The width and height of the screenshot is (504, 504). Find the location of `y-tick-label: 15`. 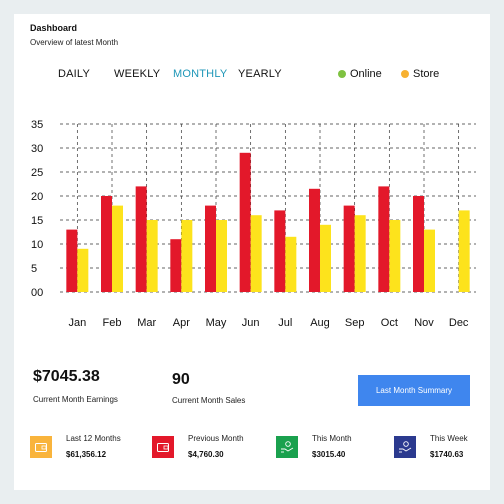

y-tick-label: 15 is located at coordinates (37, 221).